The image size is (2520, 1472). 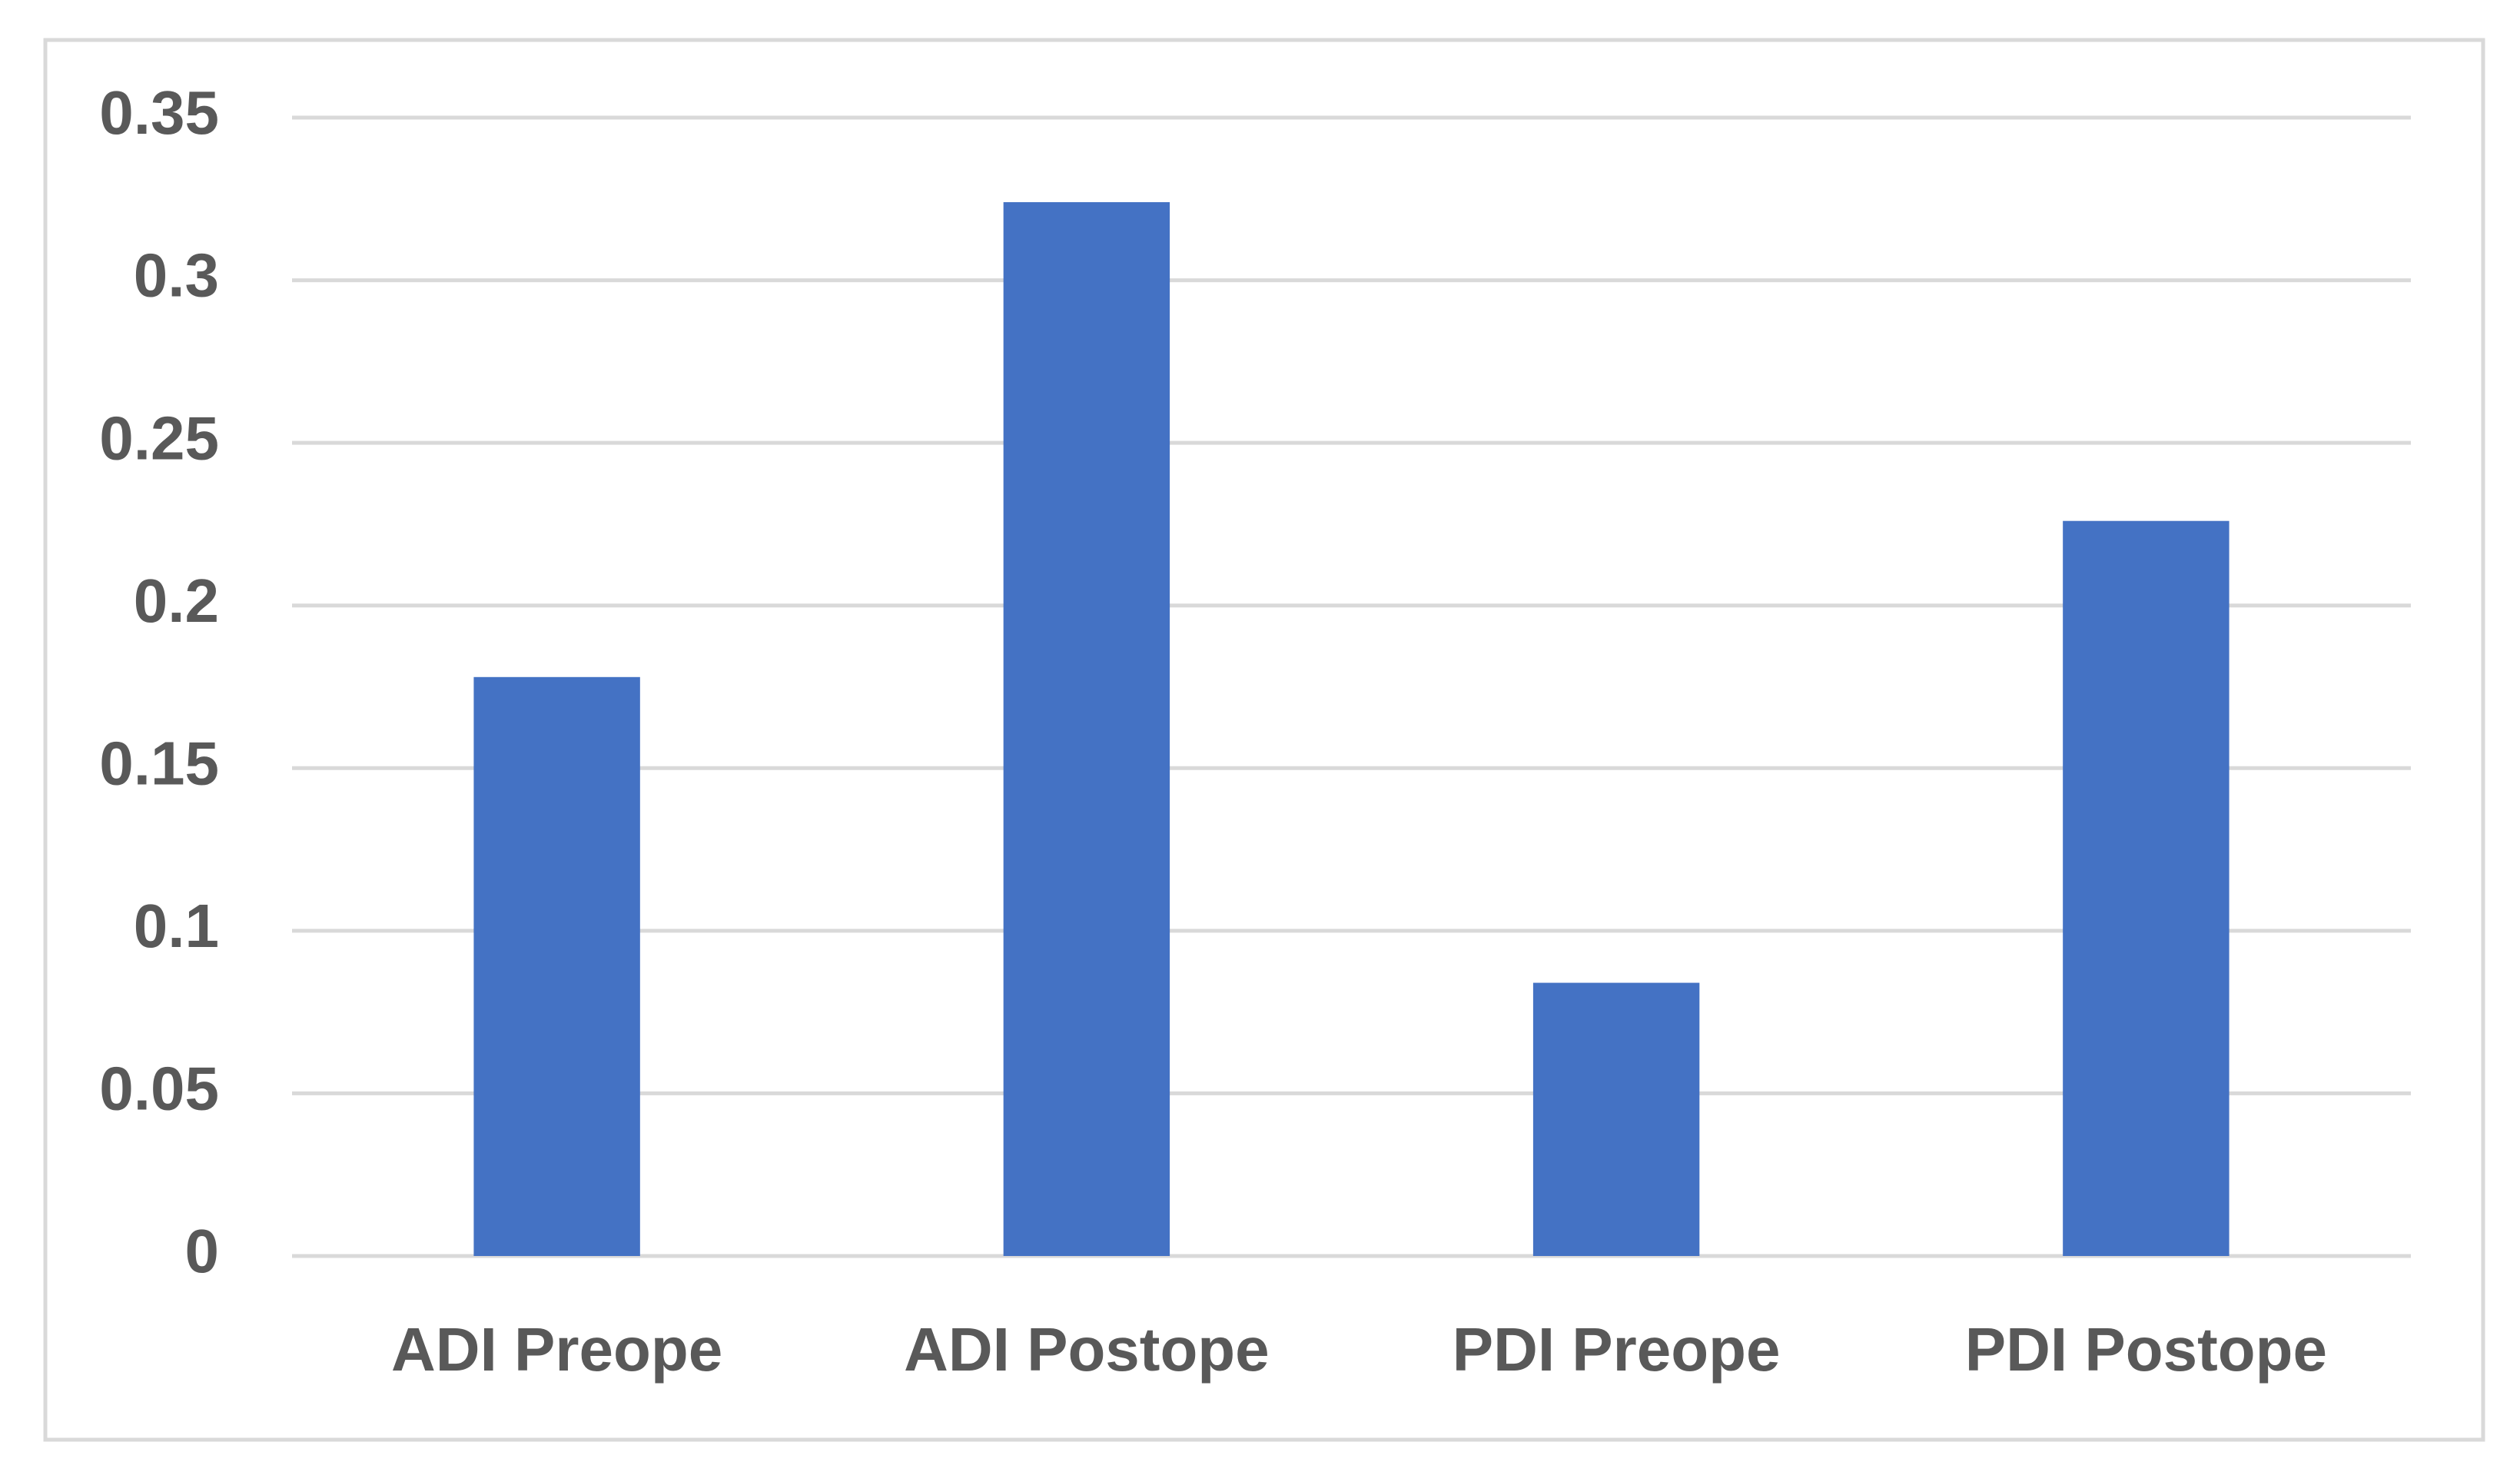 I want to click on y-tick-label: 0.1, so click(x=176, y=926).